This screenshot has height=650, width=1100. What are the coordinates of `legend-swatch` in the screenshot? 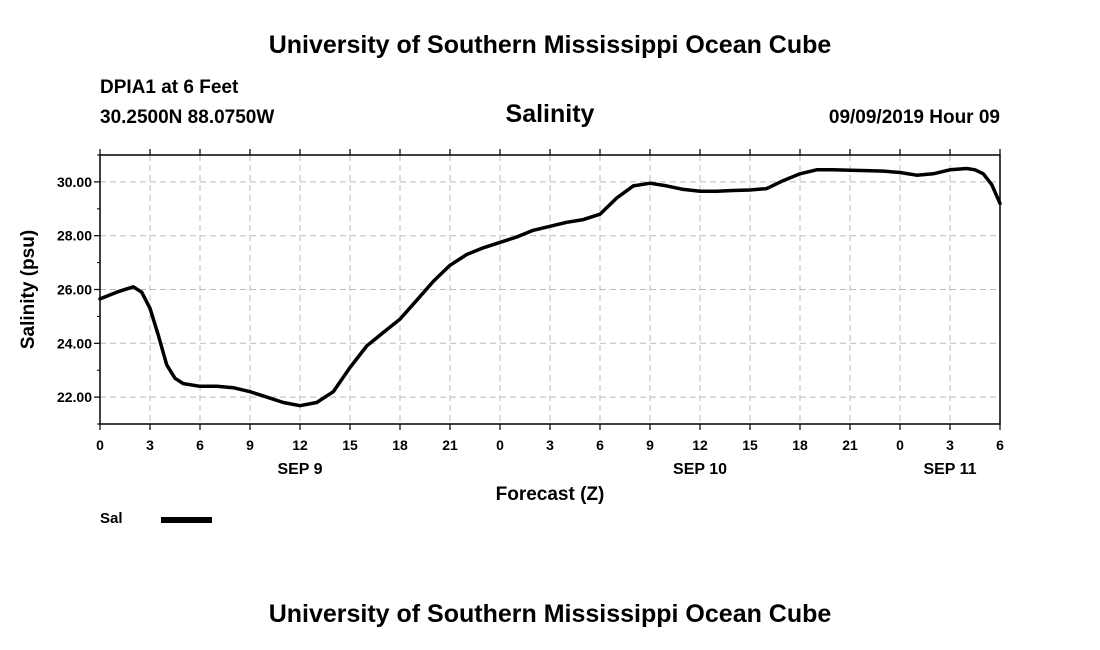 It's located at (186, 520).